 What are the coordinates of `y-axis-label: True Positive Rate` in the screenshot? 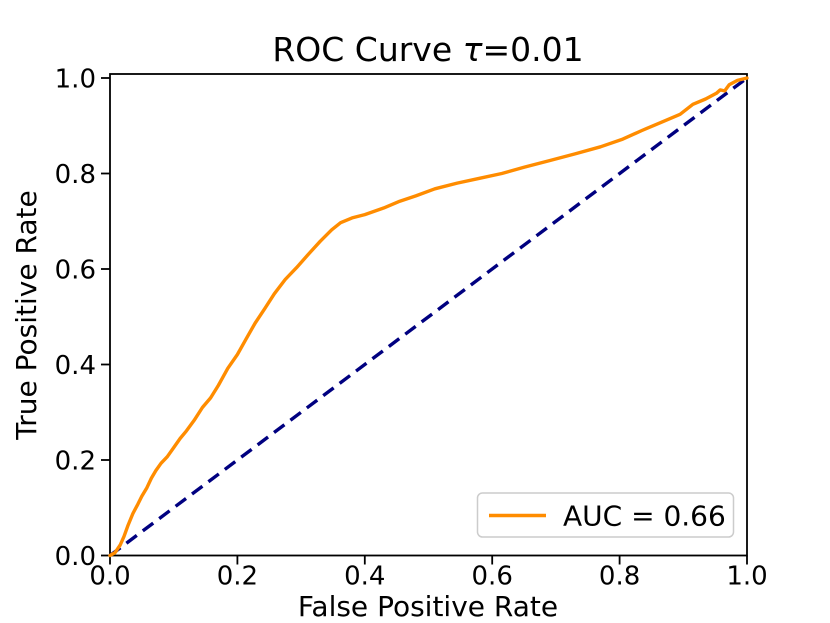 It's located at (26, 315).